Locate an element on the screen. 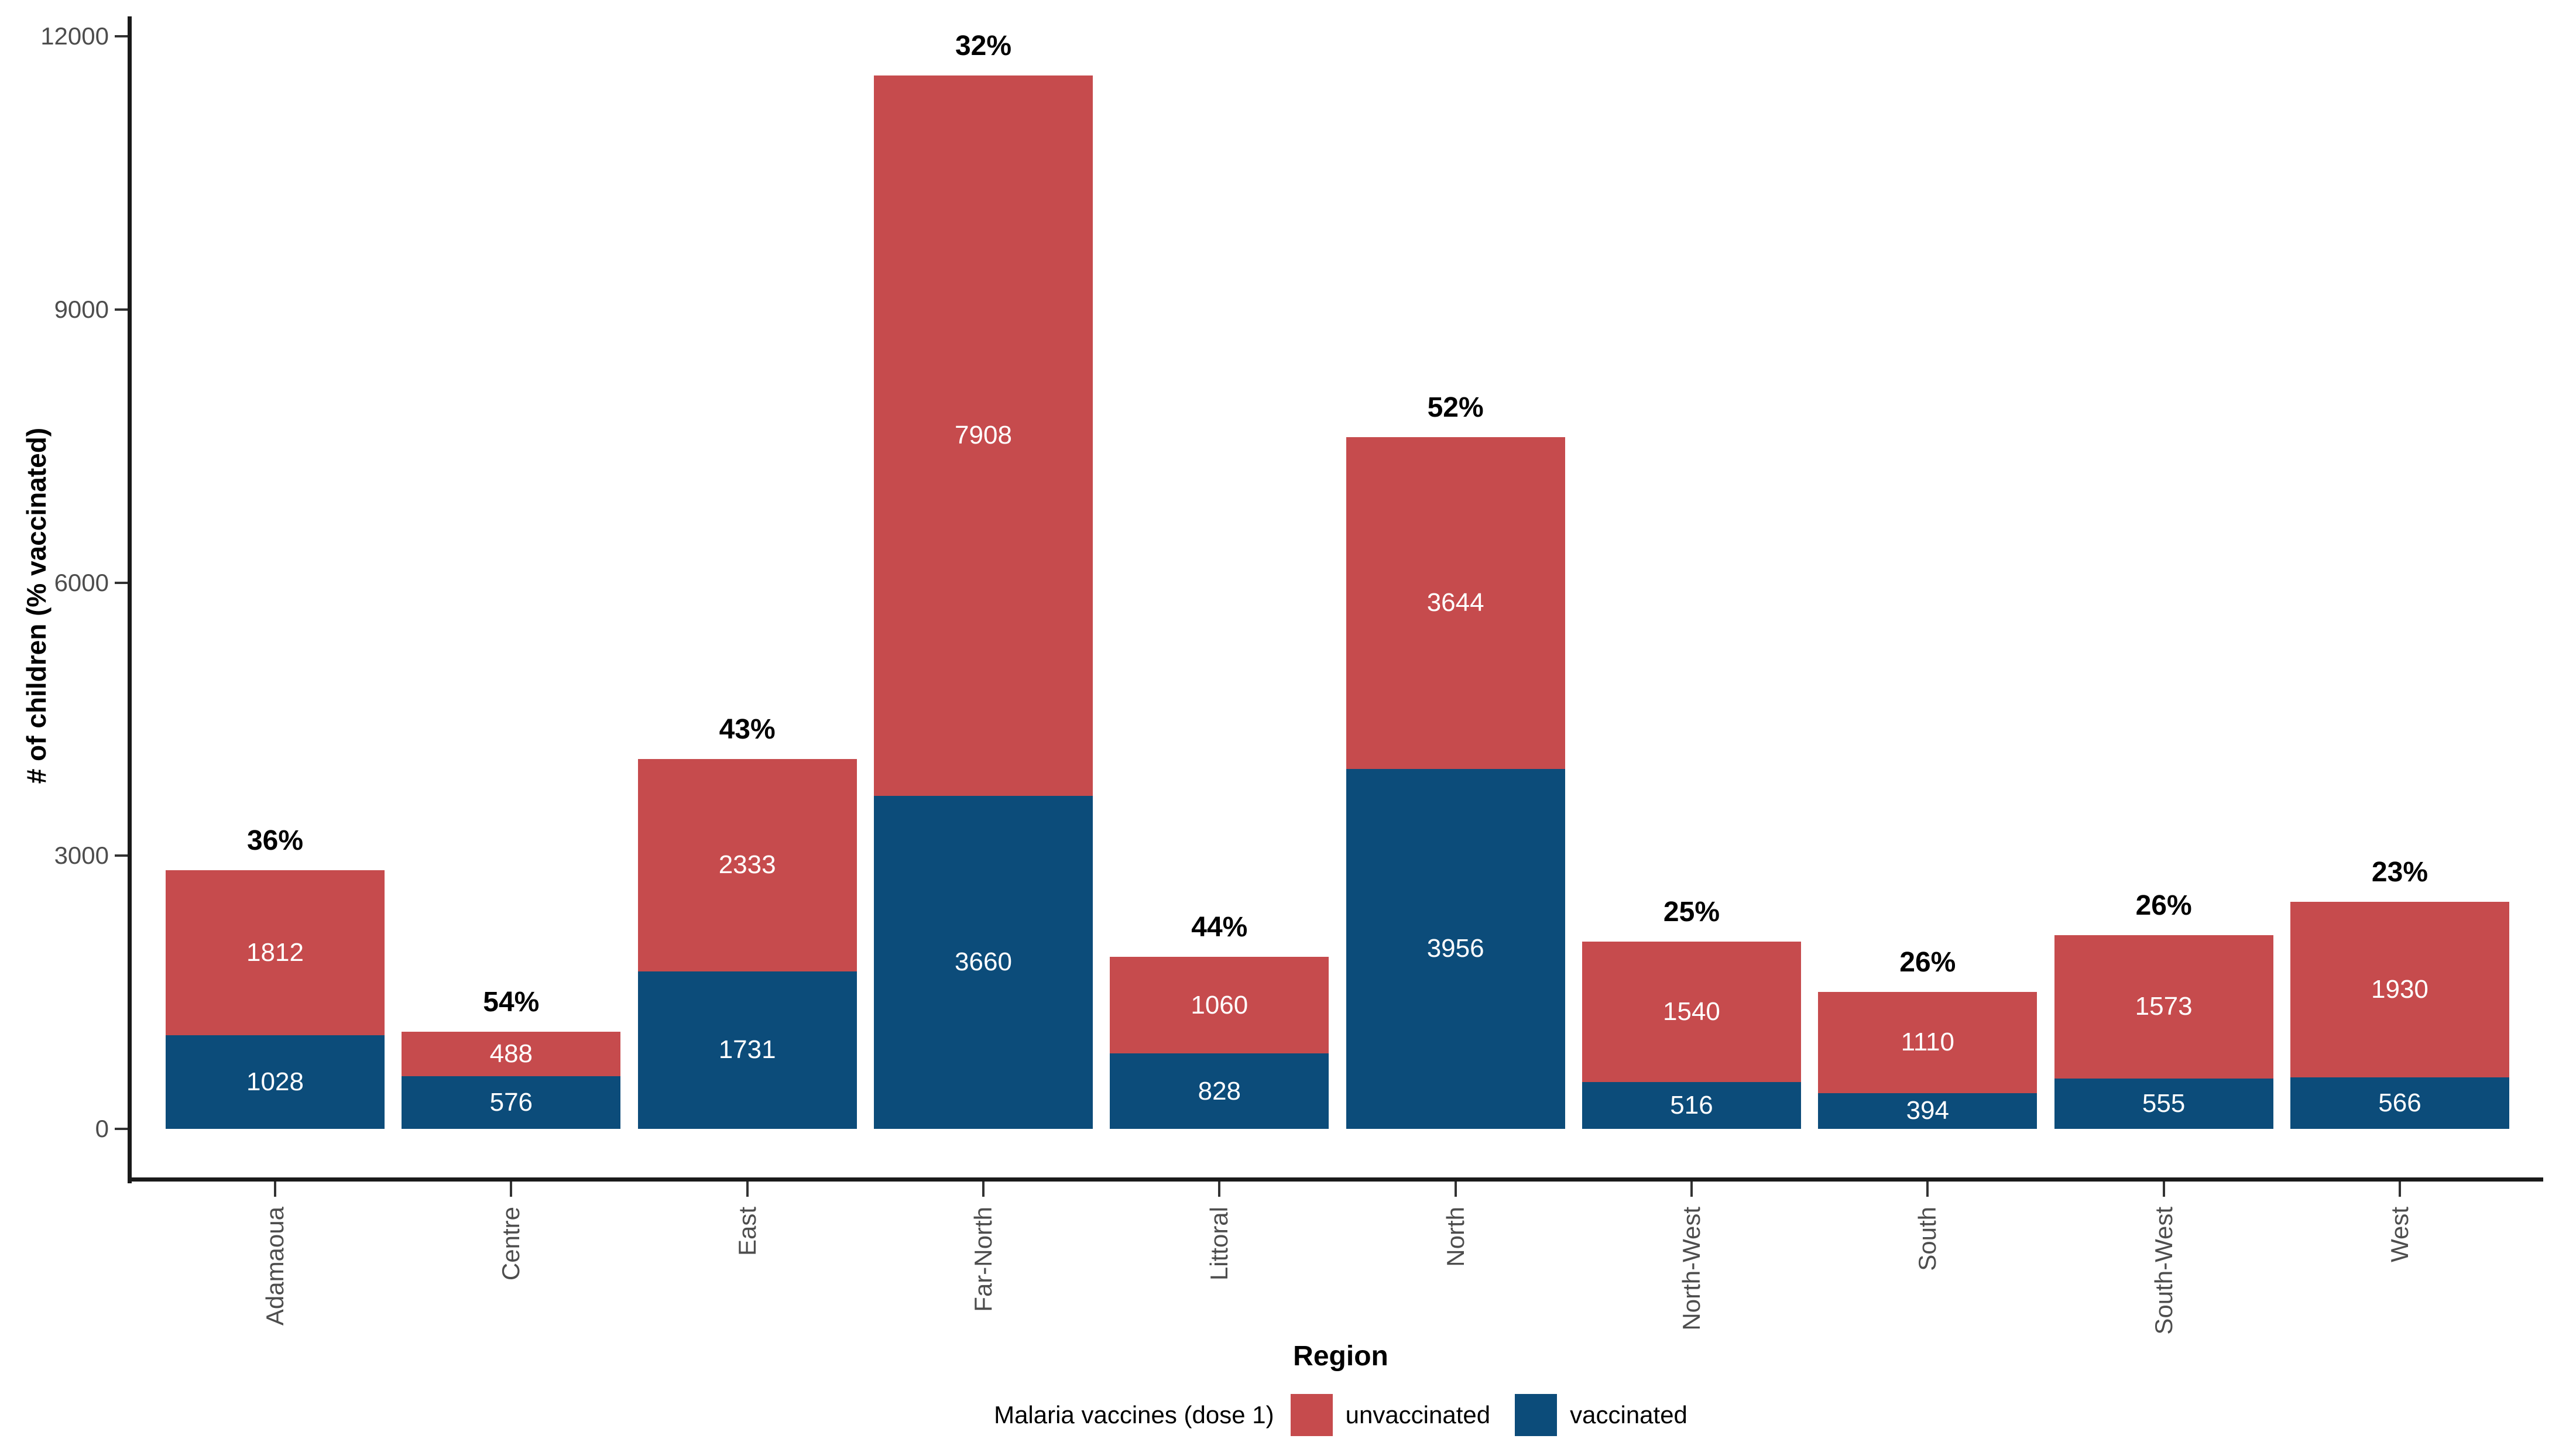 This screenshot has height=1456, width=2552. bar-value-vaccinated: 566 is located at coordinates (2399, 1102).